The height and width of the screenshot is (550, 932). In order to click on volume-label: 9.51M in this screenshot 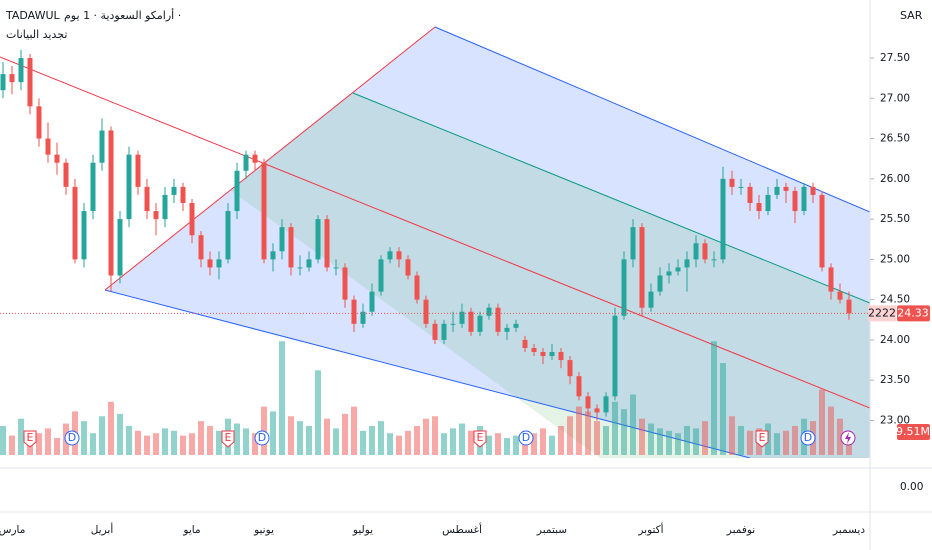, I will do `click(913, 431)`.